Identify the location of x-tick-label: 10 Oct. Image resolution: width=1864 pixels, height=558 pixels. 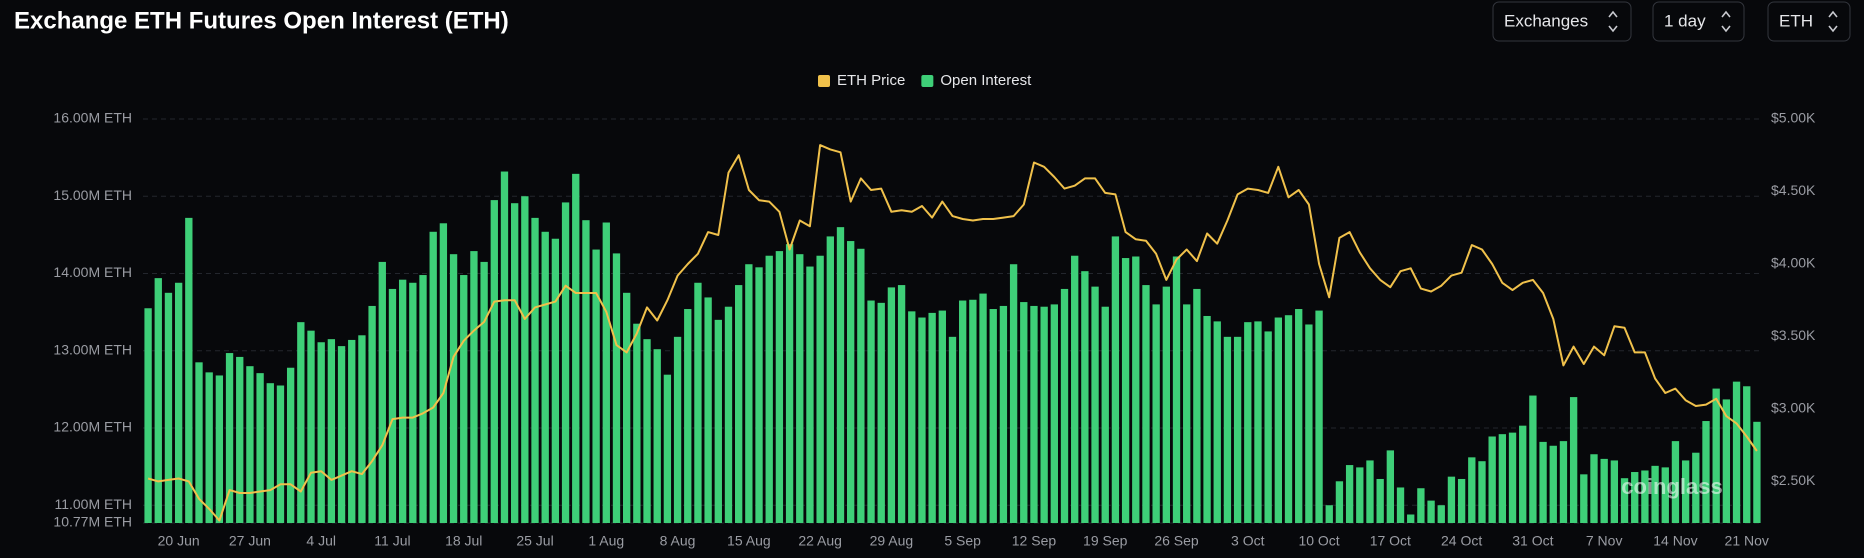
(1318, 541).